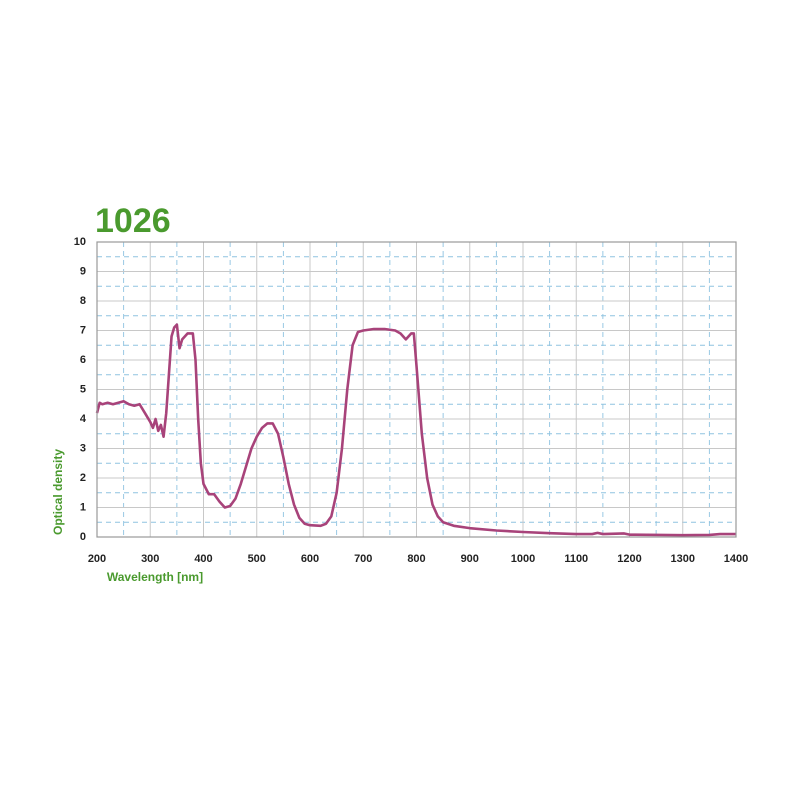 This screenshot has height=800, width=800. What do you see at coordinates (416, 559) in the screenshot?
I see `x-tick-label: 800` at bounding box center [416, 559].